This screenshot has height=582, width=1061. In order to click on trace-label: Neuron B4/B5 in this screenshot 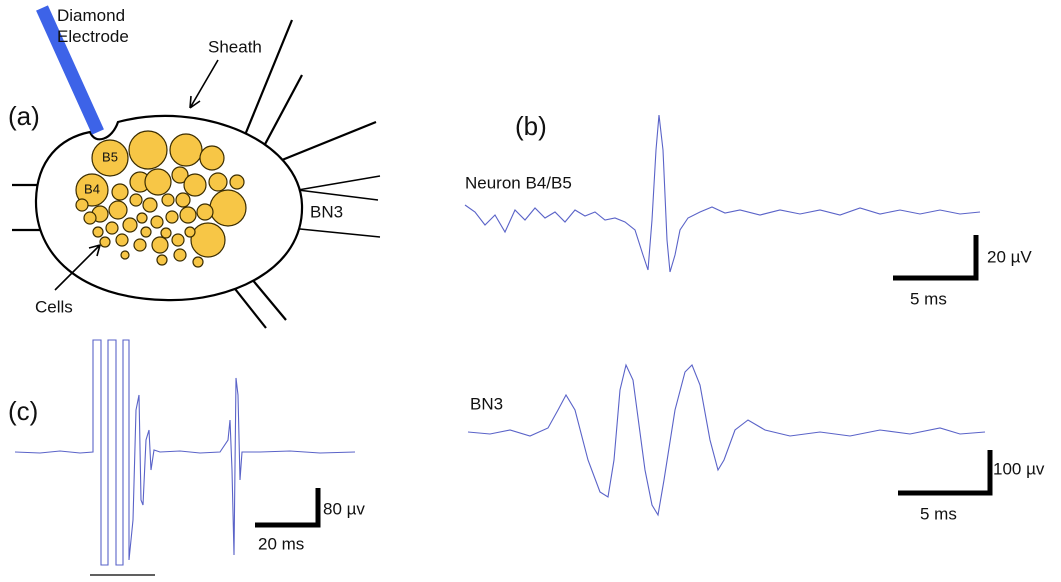, I will do `click(518, 182)`.